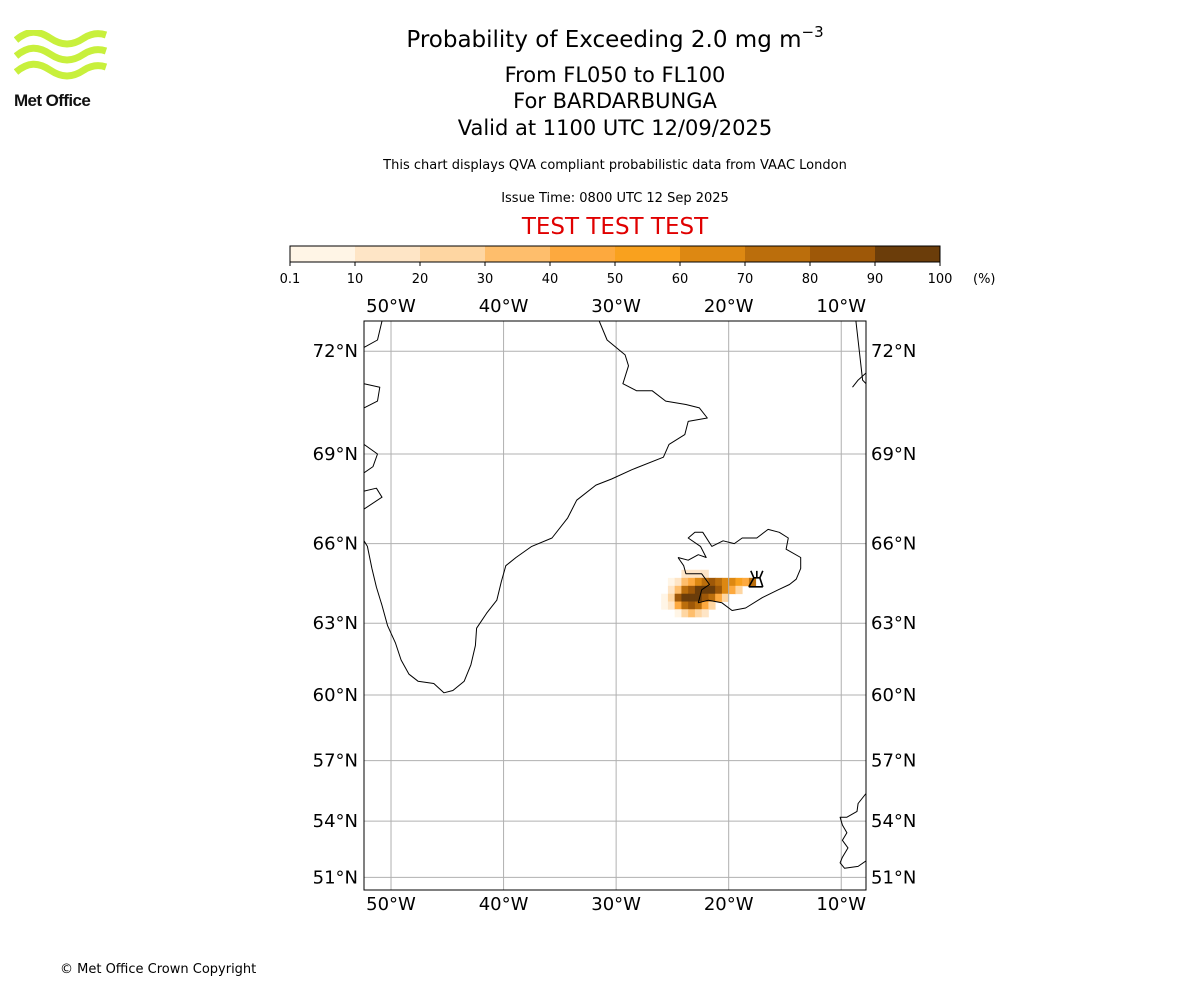 The height and width of the screenshot is (1000, 1200). I want to click on right-lat-label: 69°N, so click(893, 454).